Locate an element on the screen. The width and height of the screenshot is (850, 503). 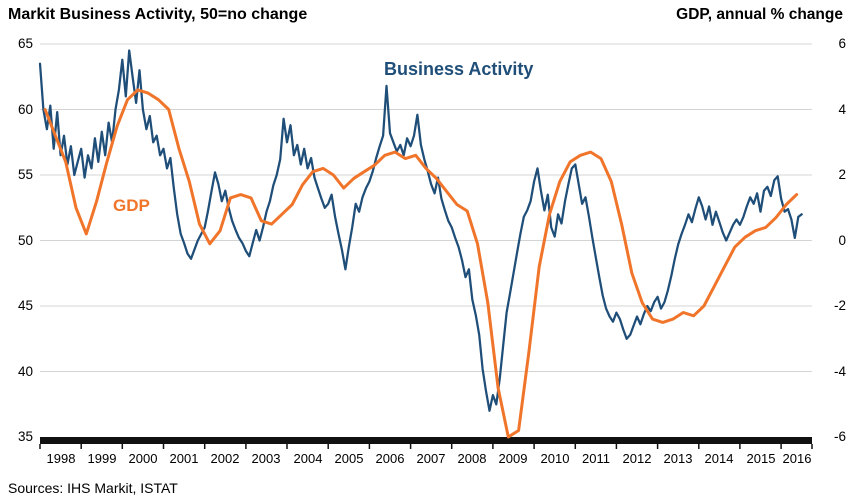
left-axis-tick-label-55: 55 is located at coordinates (25, 174).